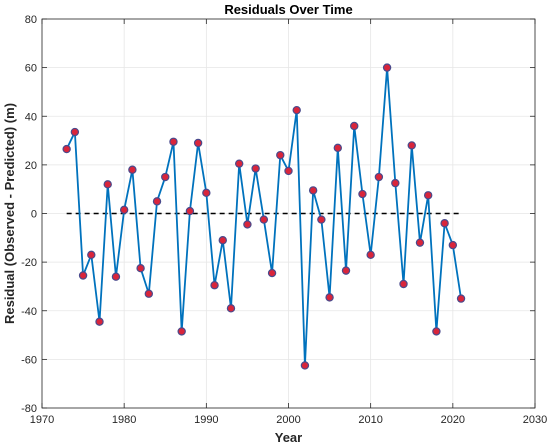 The width and height of the screenshot is (550, 446). I want to click on x-axis-title: Year, so click(288, 437).